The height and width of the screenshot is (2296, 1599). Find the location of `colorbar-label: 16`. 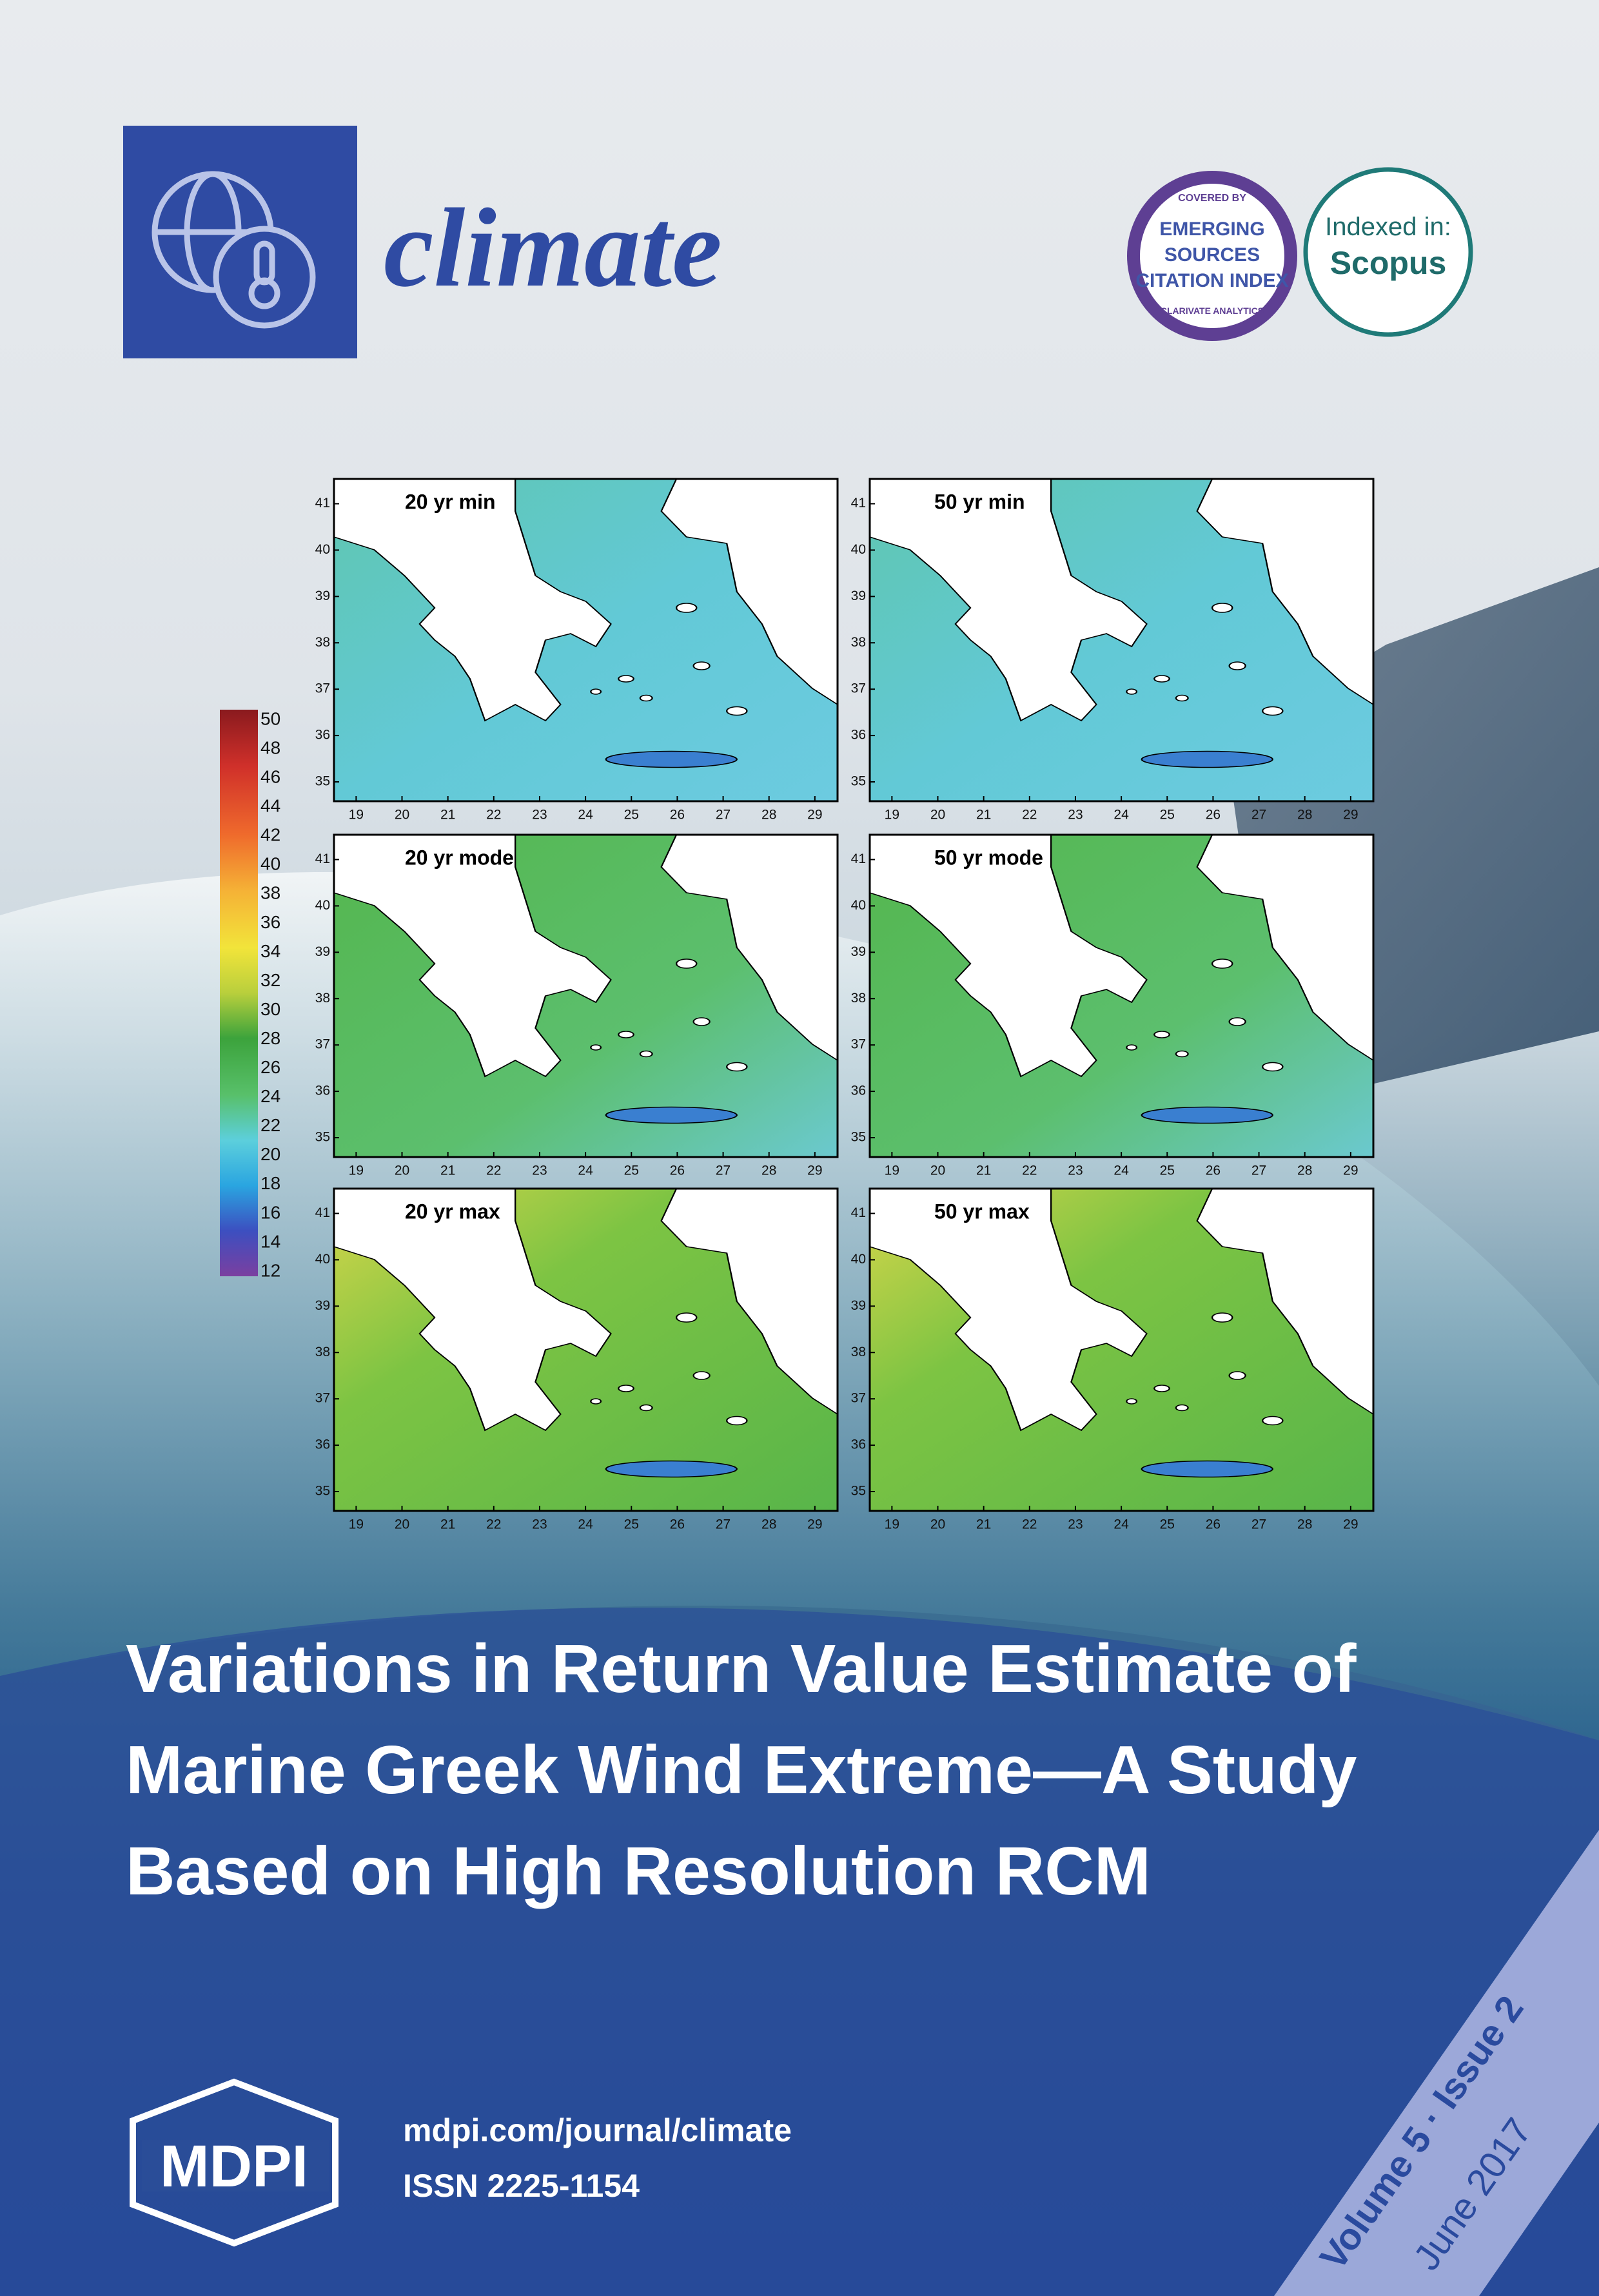

colorbar-label: 16 is located at coordinates (270, 1212).